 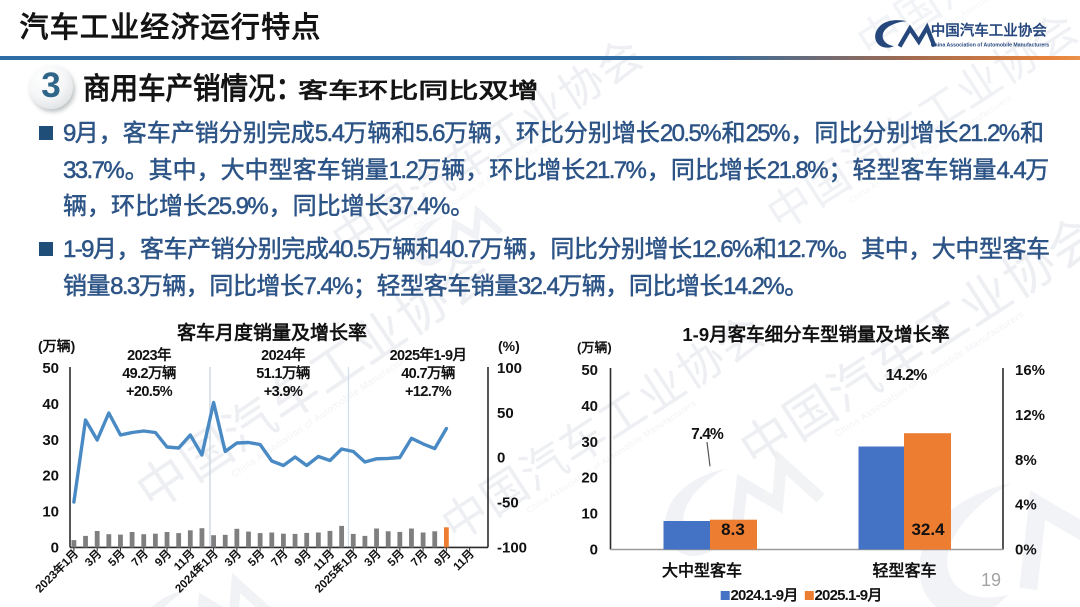 I want to click on svg-text: 12%, so click(x=1030, y=415).